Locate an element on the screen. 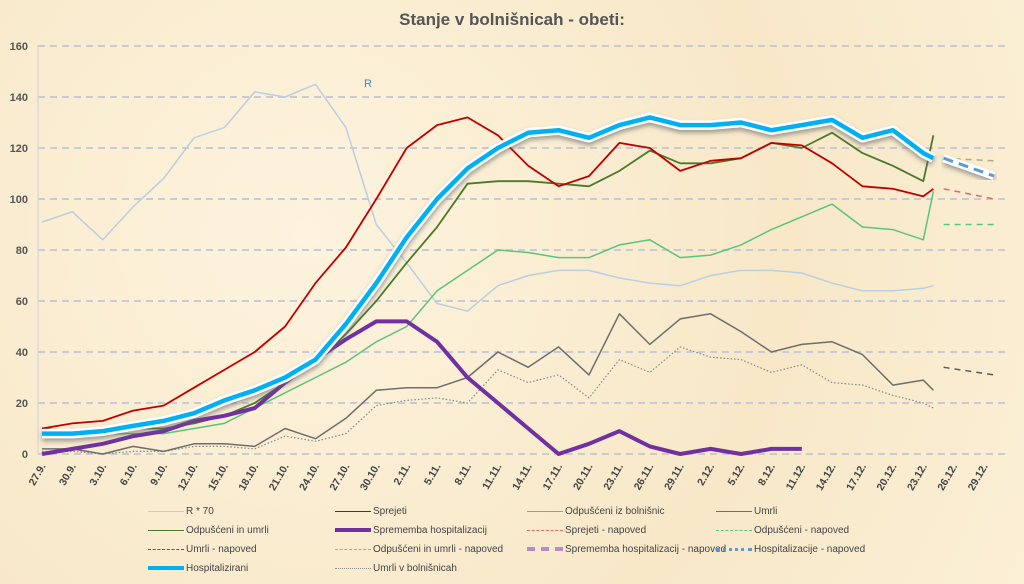 The width and height of the screenshot is (1024, 584). legend-label: Sprejeti is located at coordinates (390, 511).